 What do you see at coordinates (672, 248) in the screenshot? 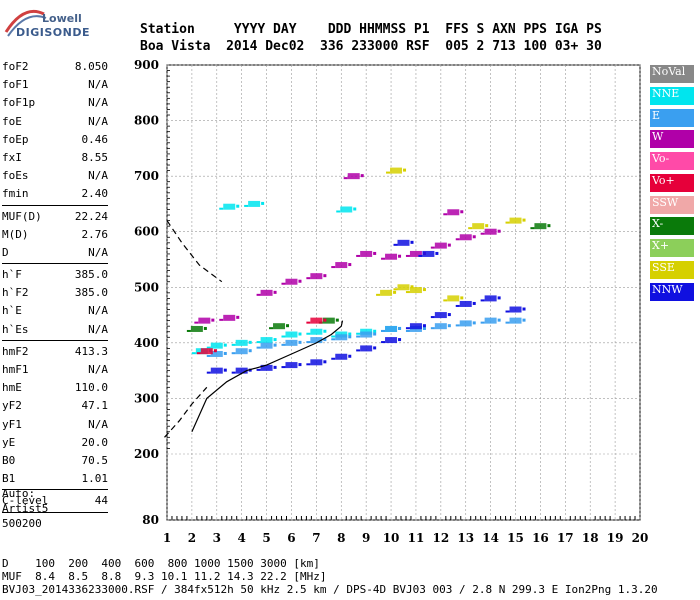
I see `legend-item: X+` at bounding box center [672, 248].